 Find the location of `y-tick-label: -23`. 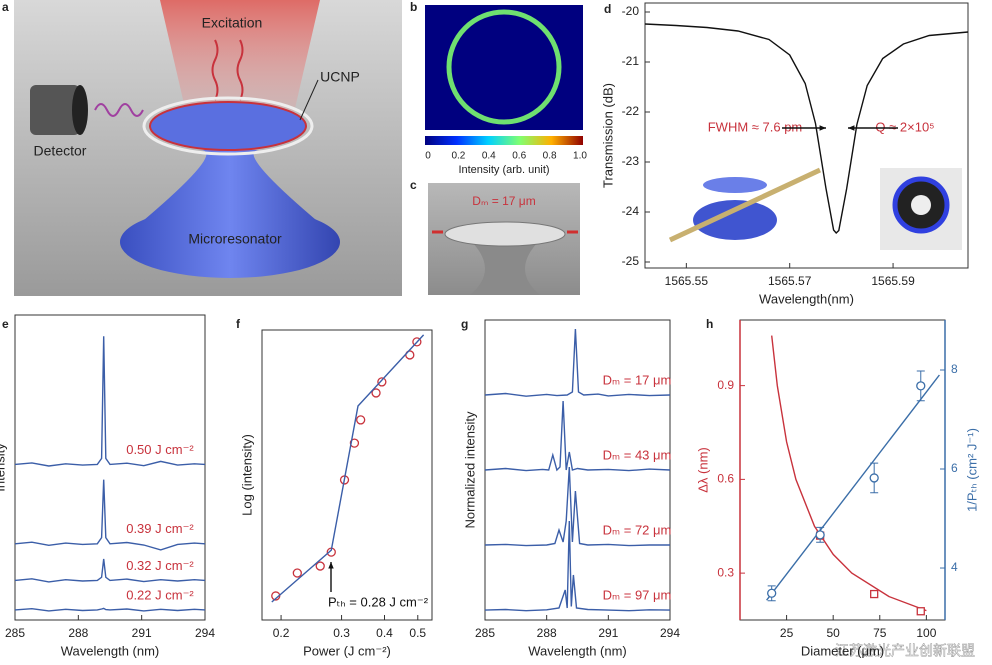

y-tick-label: -23 is located at coordinates (631, 161).